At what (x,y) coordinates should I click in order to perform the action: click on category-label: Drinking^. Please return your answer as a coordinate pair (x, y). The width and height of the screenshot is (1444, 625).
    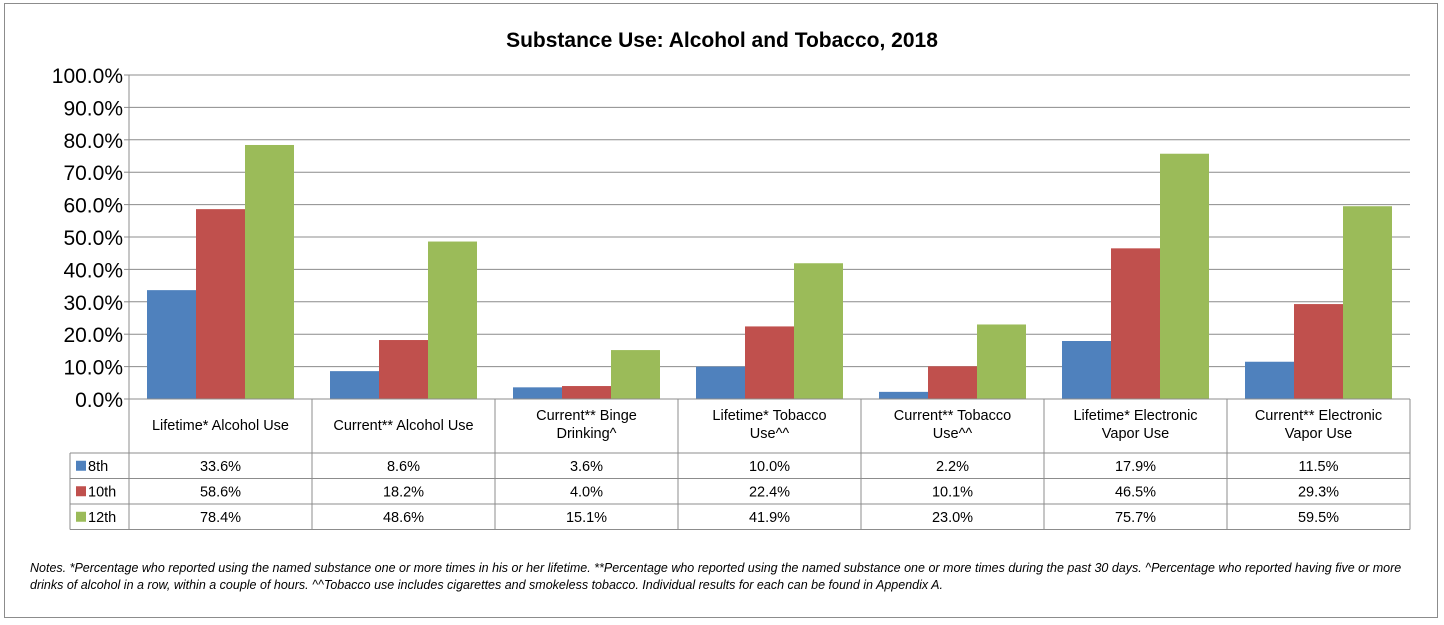
    Looking at the image, I should click on (587, 434).